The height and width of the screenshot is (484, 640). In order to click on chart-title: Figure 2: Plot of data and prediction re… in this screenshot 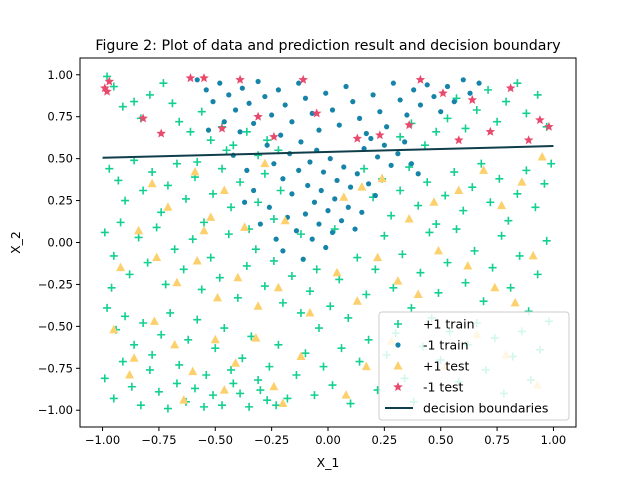, I will do `click(327, 46)`.